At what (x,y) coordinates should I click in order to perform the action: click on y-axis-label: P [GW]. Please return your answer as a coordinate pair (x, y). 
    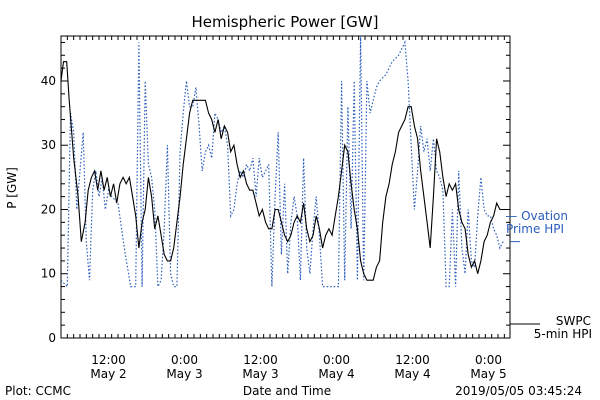
    Looking at the image, I should click on (12, 188).